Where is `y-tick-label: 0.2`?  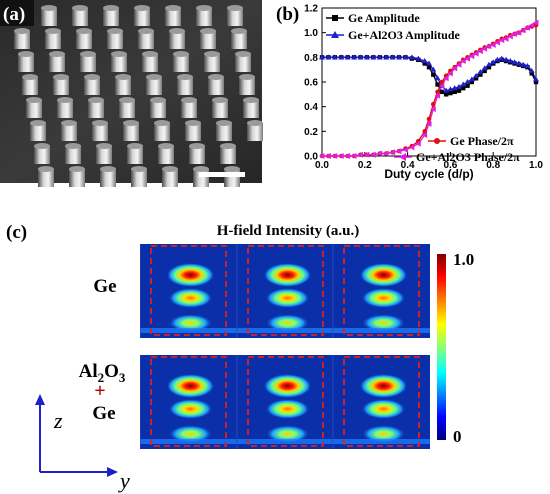
y-tick-label: 0.2 is located at coordinates (311, 132).